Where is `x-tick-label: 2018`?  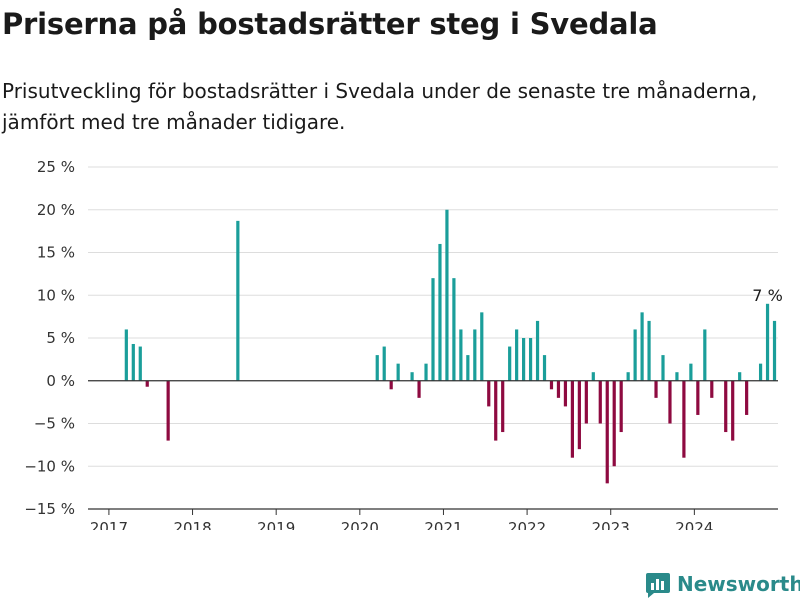
x-tick-label: 2018 is located at coordinates (192, 524).